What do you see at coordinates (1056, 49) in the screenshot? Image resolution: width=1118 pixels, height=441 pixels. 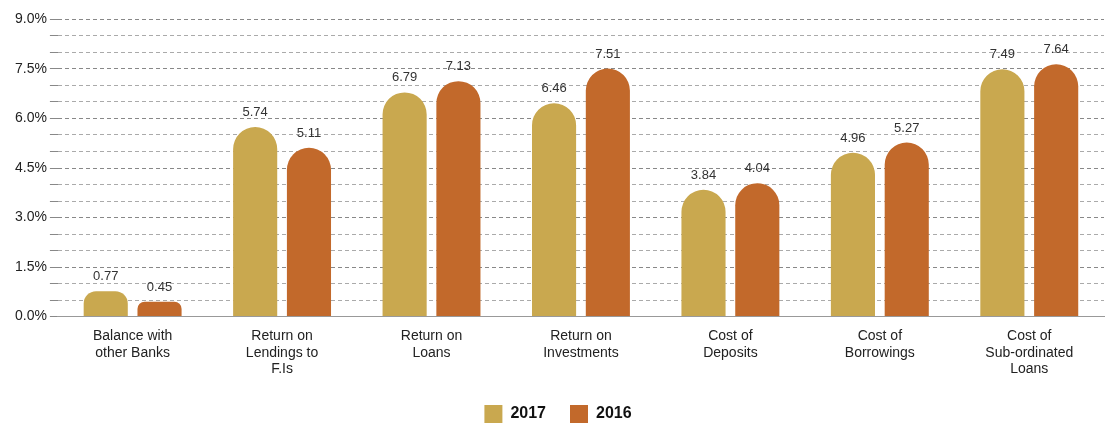 I see `data-label: 7.64` at bounding box center [1056, 49].